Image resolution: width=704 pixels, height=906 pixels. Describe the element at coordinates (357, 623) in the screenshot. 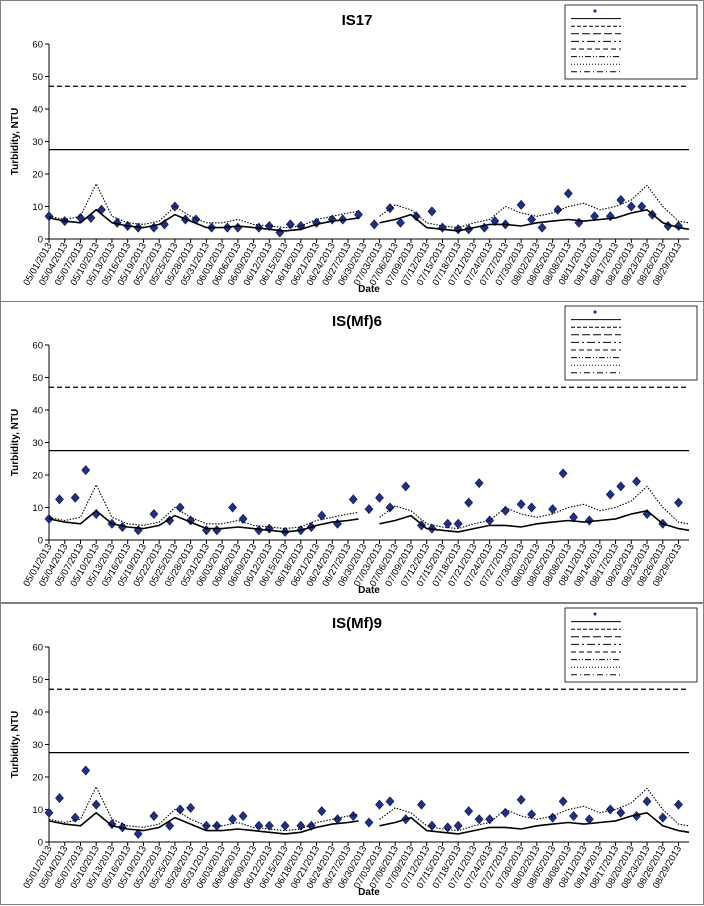

I see `chart-title: IS(Mf)9` at that location.